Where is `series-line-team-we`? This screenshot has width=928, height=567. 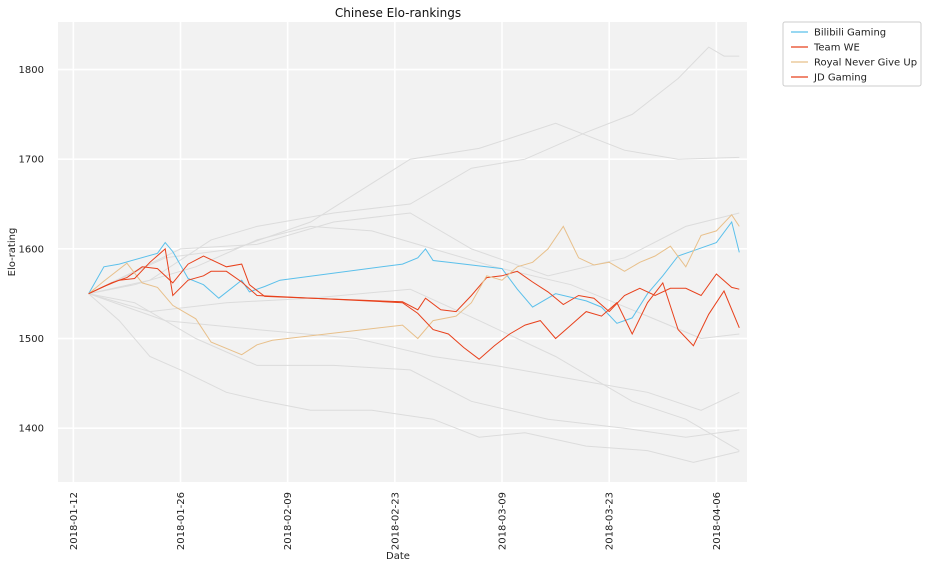
series-line-team-we is located at coordinates (414, 284).